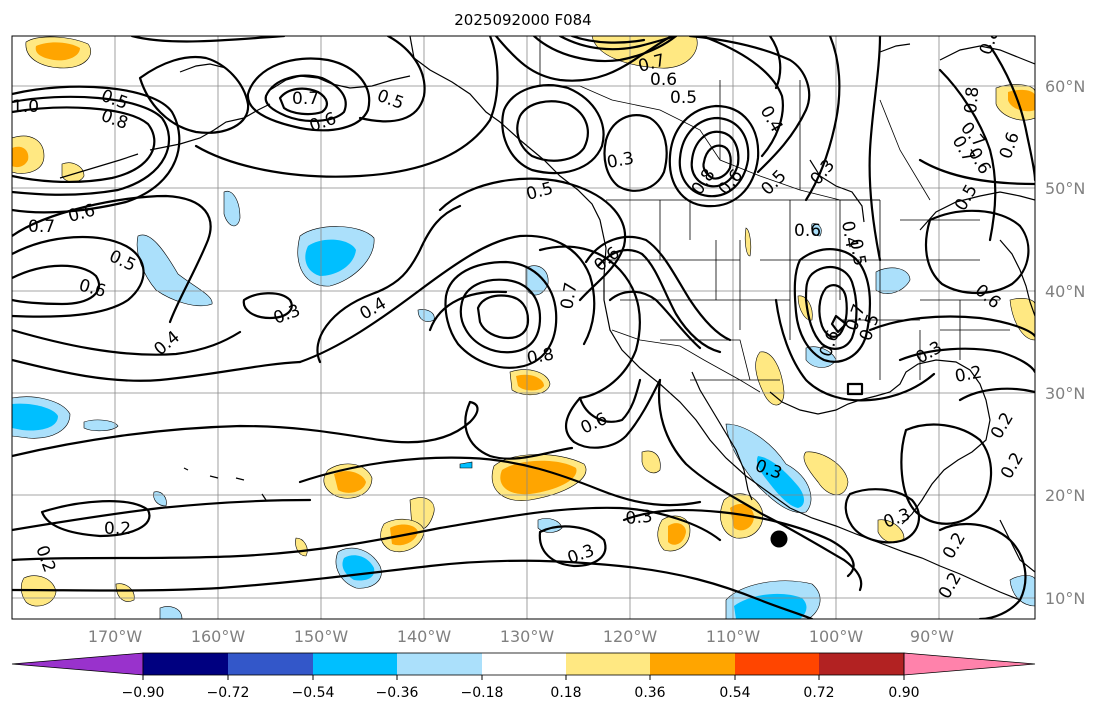  Describe the element at coordinates (313, 693) in the screenshot. I see `colorbar-tick-label: −0.54` at that location.